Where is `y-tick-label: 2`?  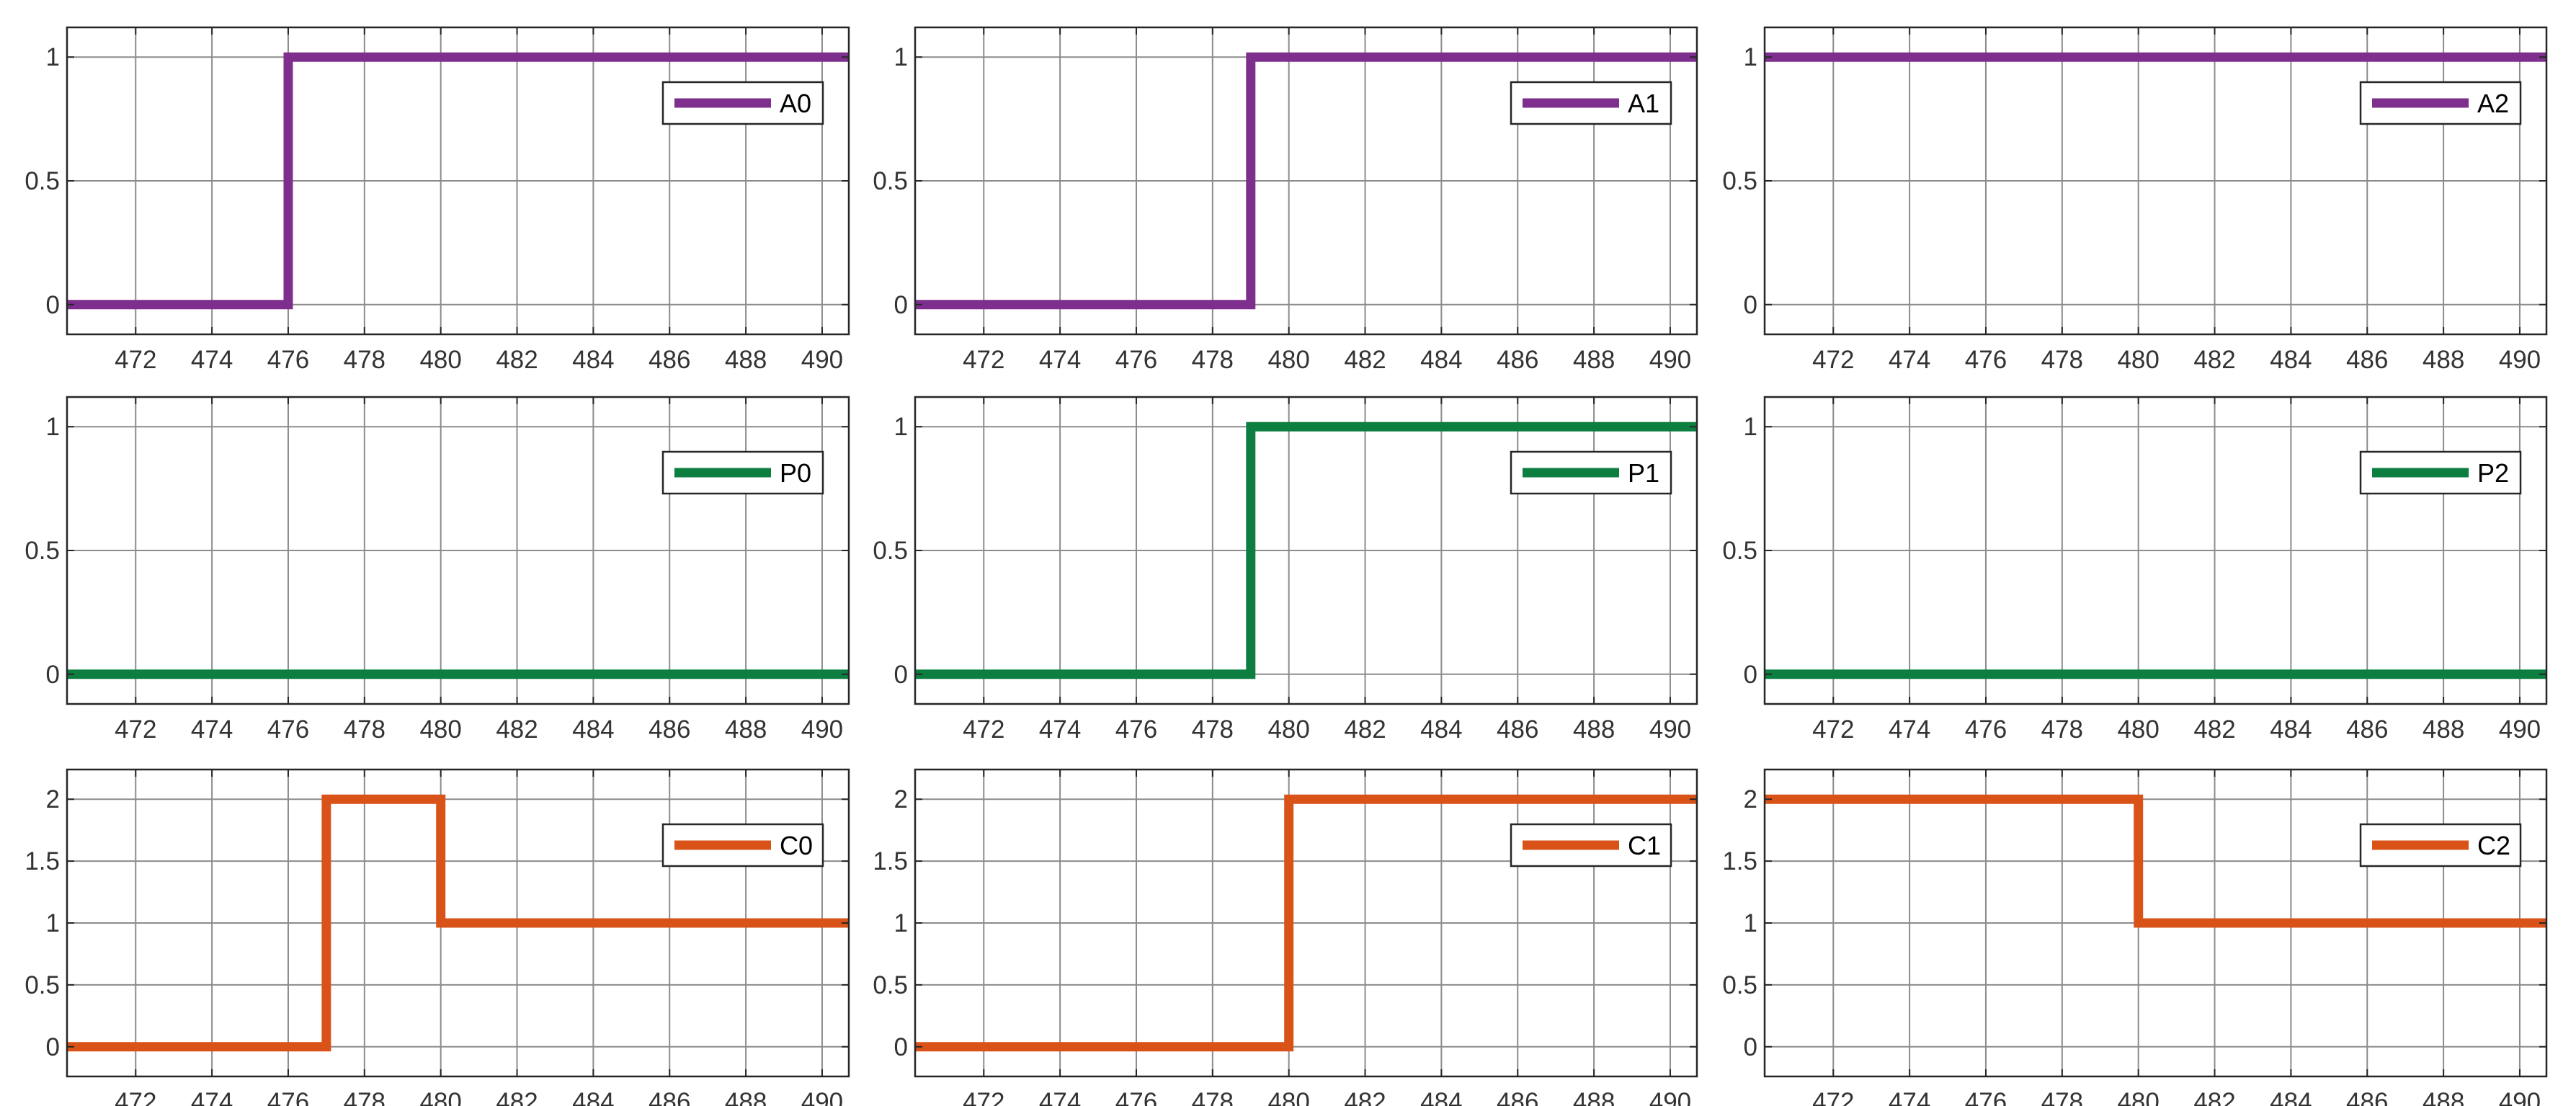
y-tick-label: 2 is located at coordinates (53, 799).